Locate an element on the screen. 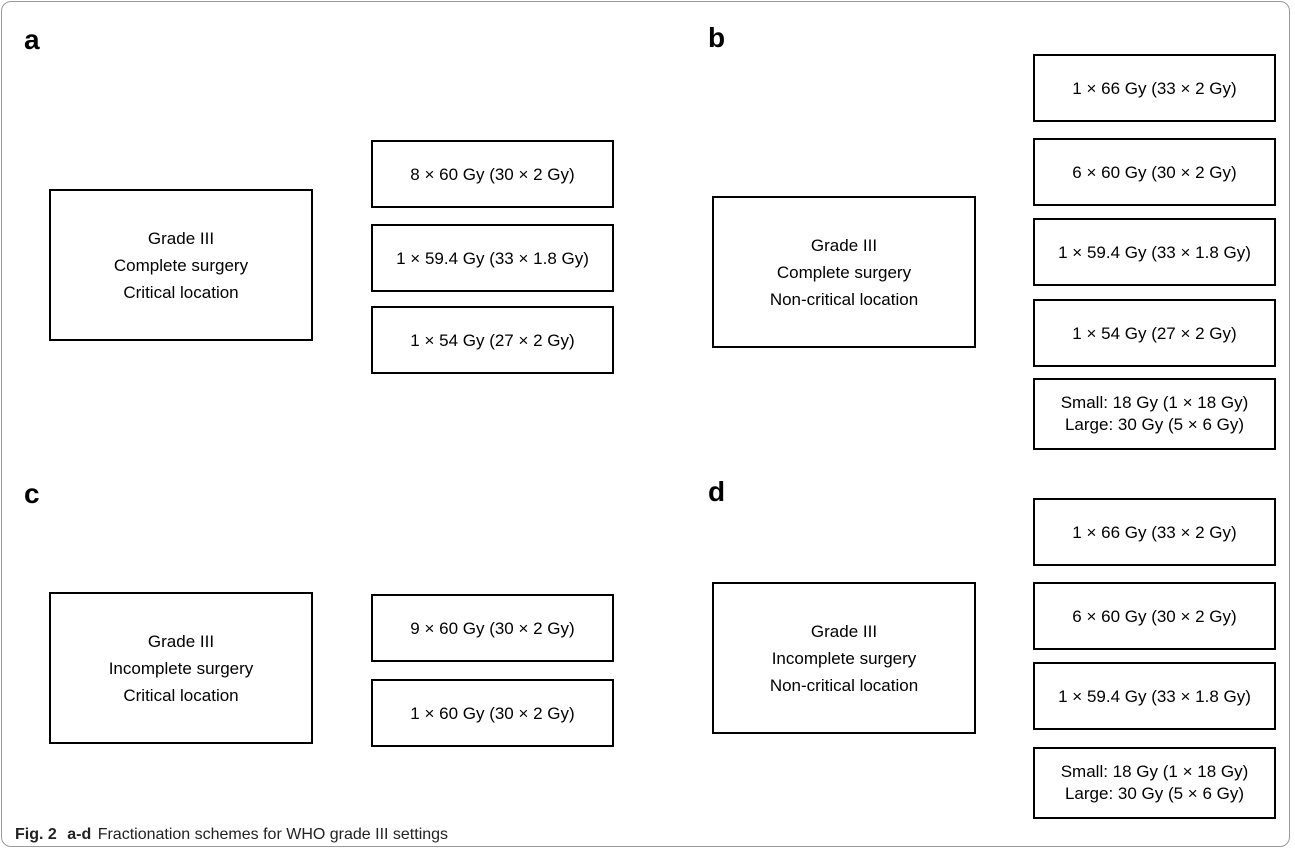 The width and height of the screenshot is (1295, 852). panel-d-option-box: 1 × 66 Gy (33 × 2 Gy) is located at coordinates (1154, 532).